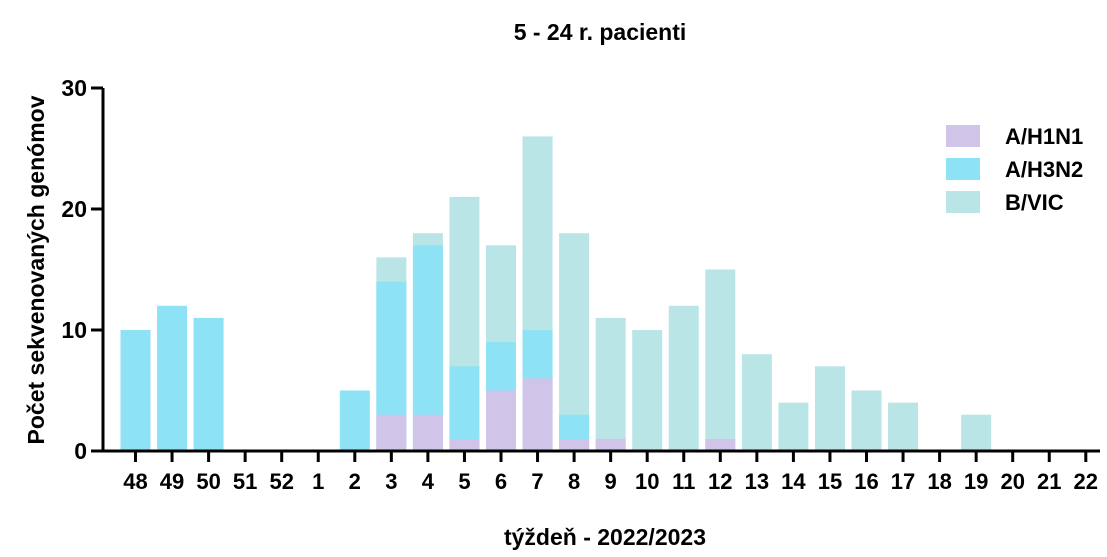 The image size is (1107, 557). I want to click on x-tick-label-18: 18, so click(939, 481).